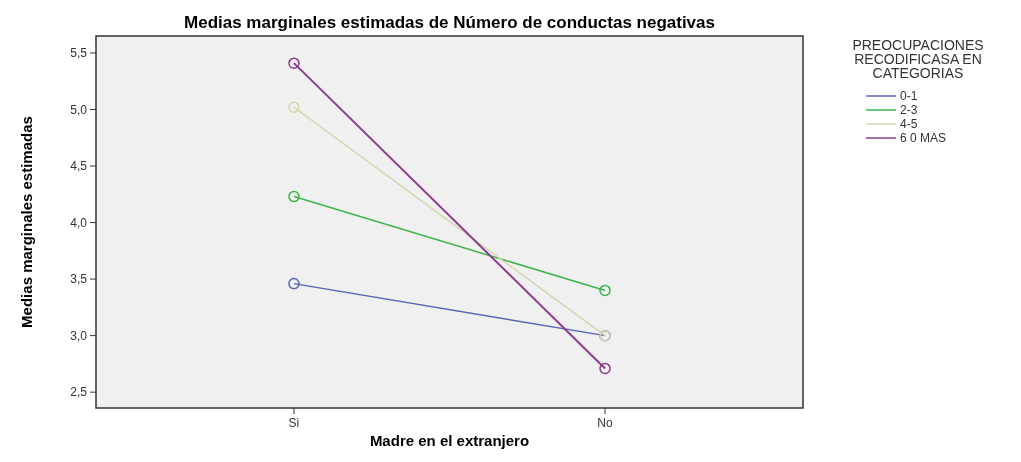 This screenshot has height=462, width=1021. I want to click on y-tick-label: 3,5, so click(79, 279).